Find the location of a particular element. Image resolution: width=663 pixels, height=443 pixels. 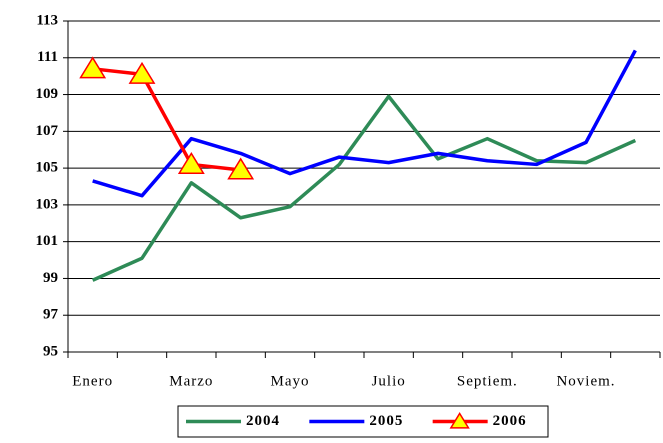

y-tick-label: 109 is located at coordinates (47, 94).